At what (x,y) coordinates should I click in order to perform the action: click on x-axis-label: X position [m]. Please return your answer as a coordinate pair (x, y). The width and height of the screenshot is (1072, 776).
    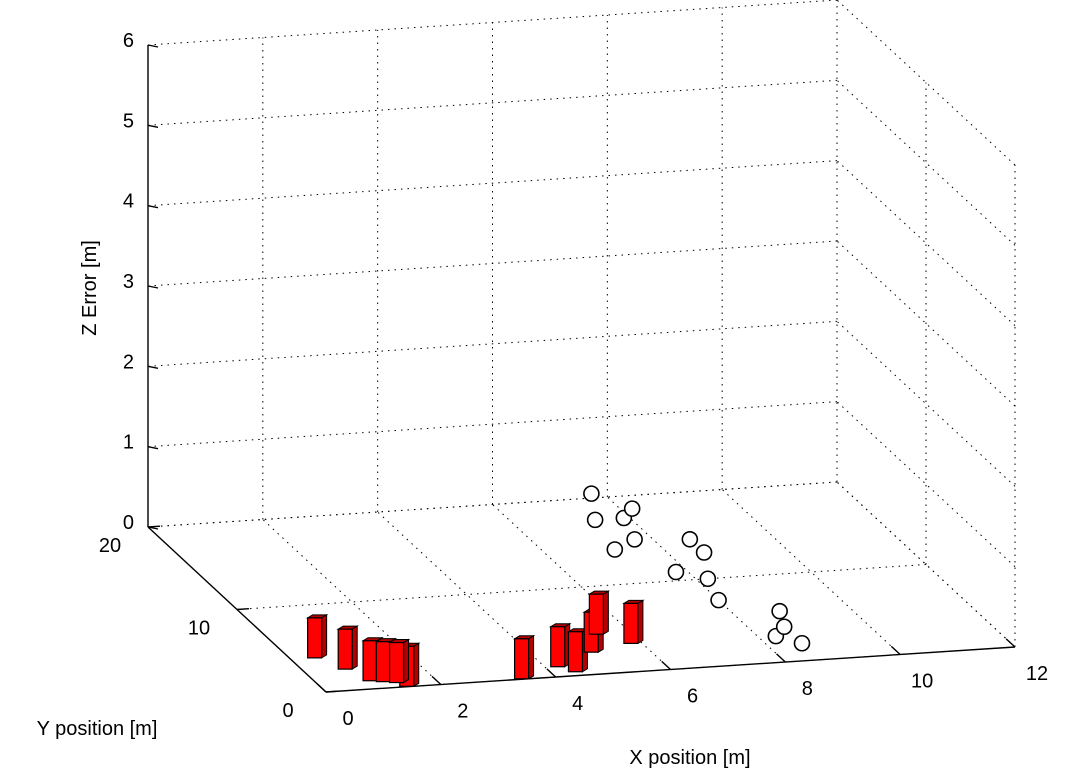
    Looking at the image, I should click on (689, 758).